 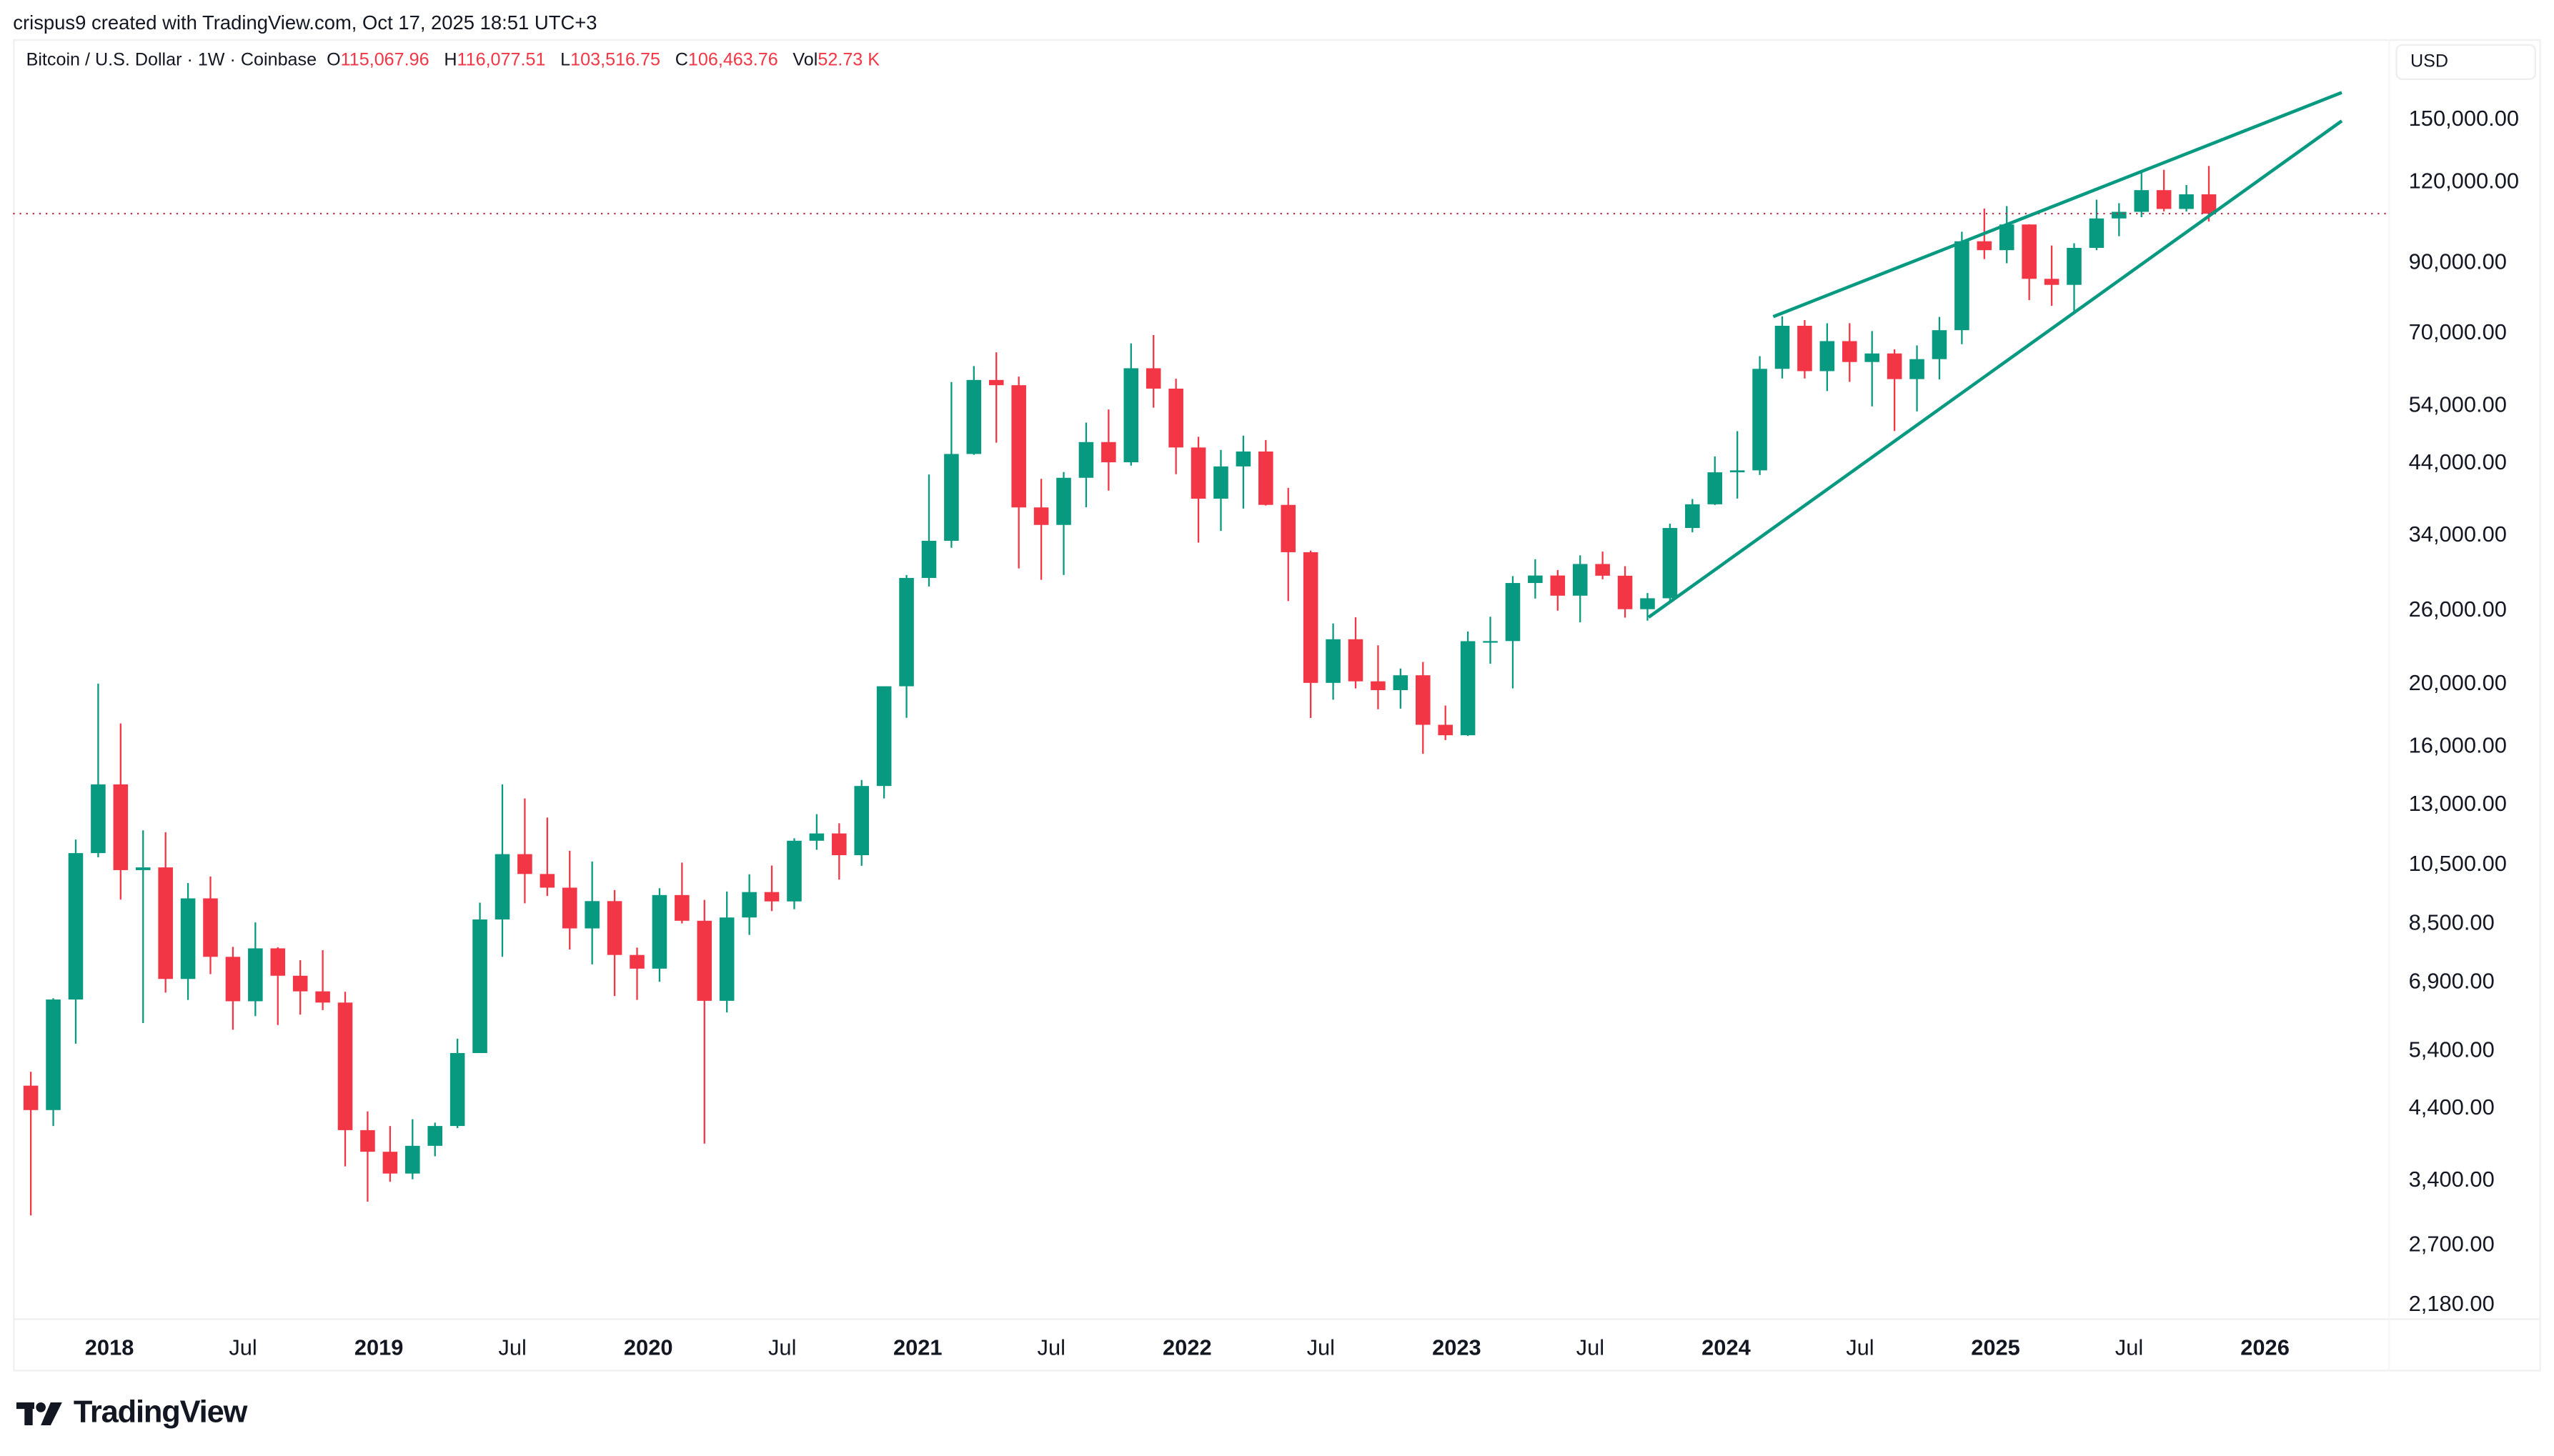 What do you see at coordinates (648, 1347) in the screenshot?
I see `time-tick-label: 2020` at bounding box center [648, 1347].